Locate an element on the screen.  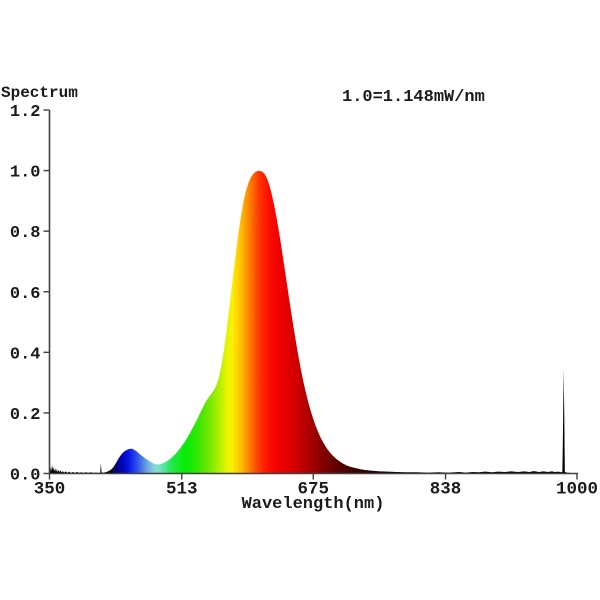
x-axis-title: Wavelength(nm) is located at coordinates (313, 504).